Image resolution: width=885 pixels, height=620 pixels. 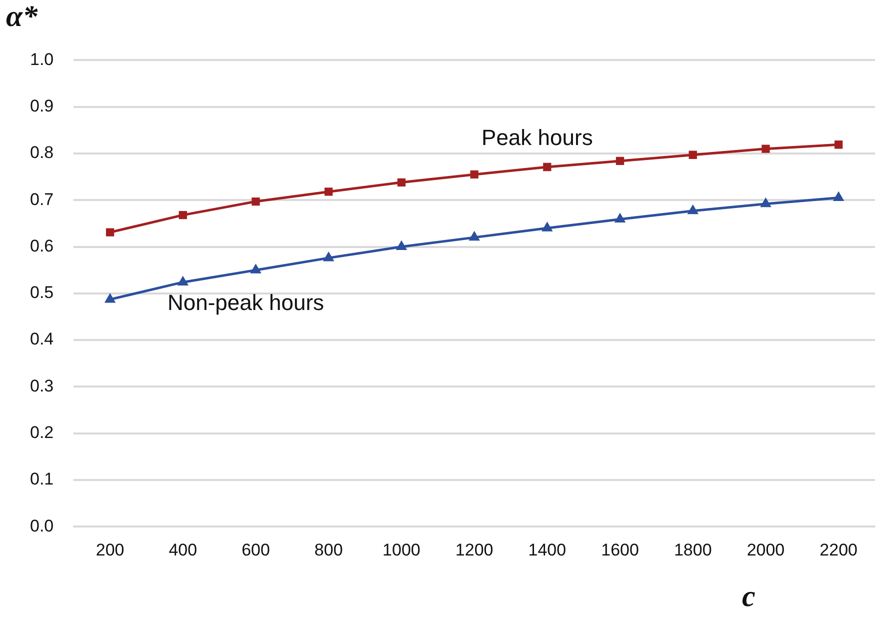 I want to click on y-tick-label: 0.6, so click(x=42, y=246).